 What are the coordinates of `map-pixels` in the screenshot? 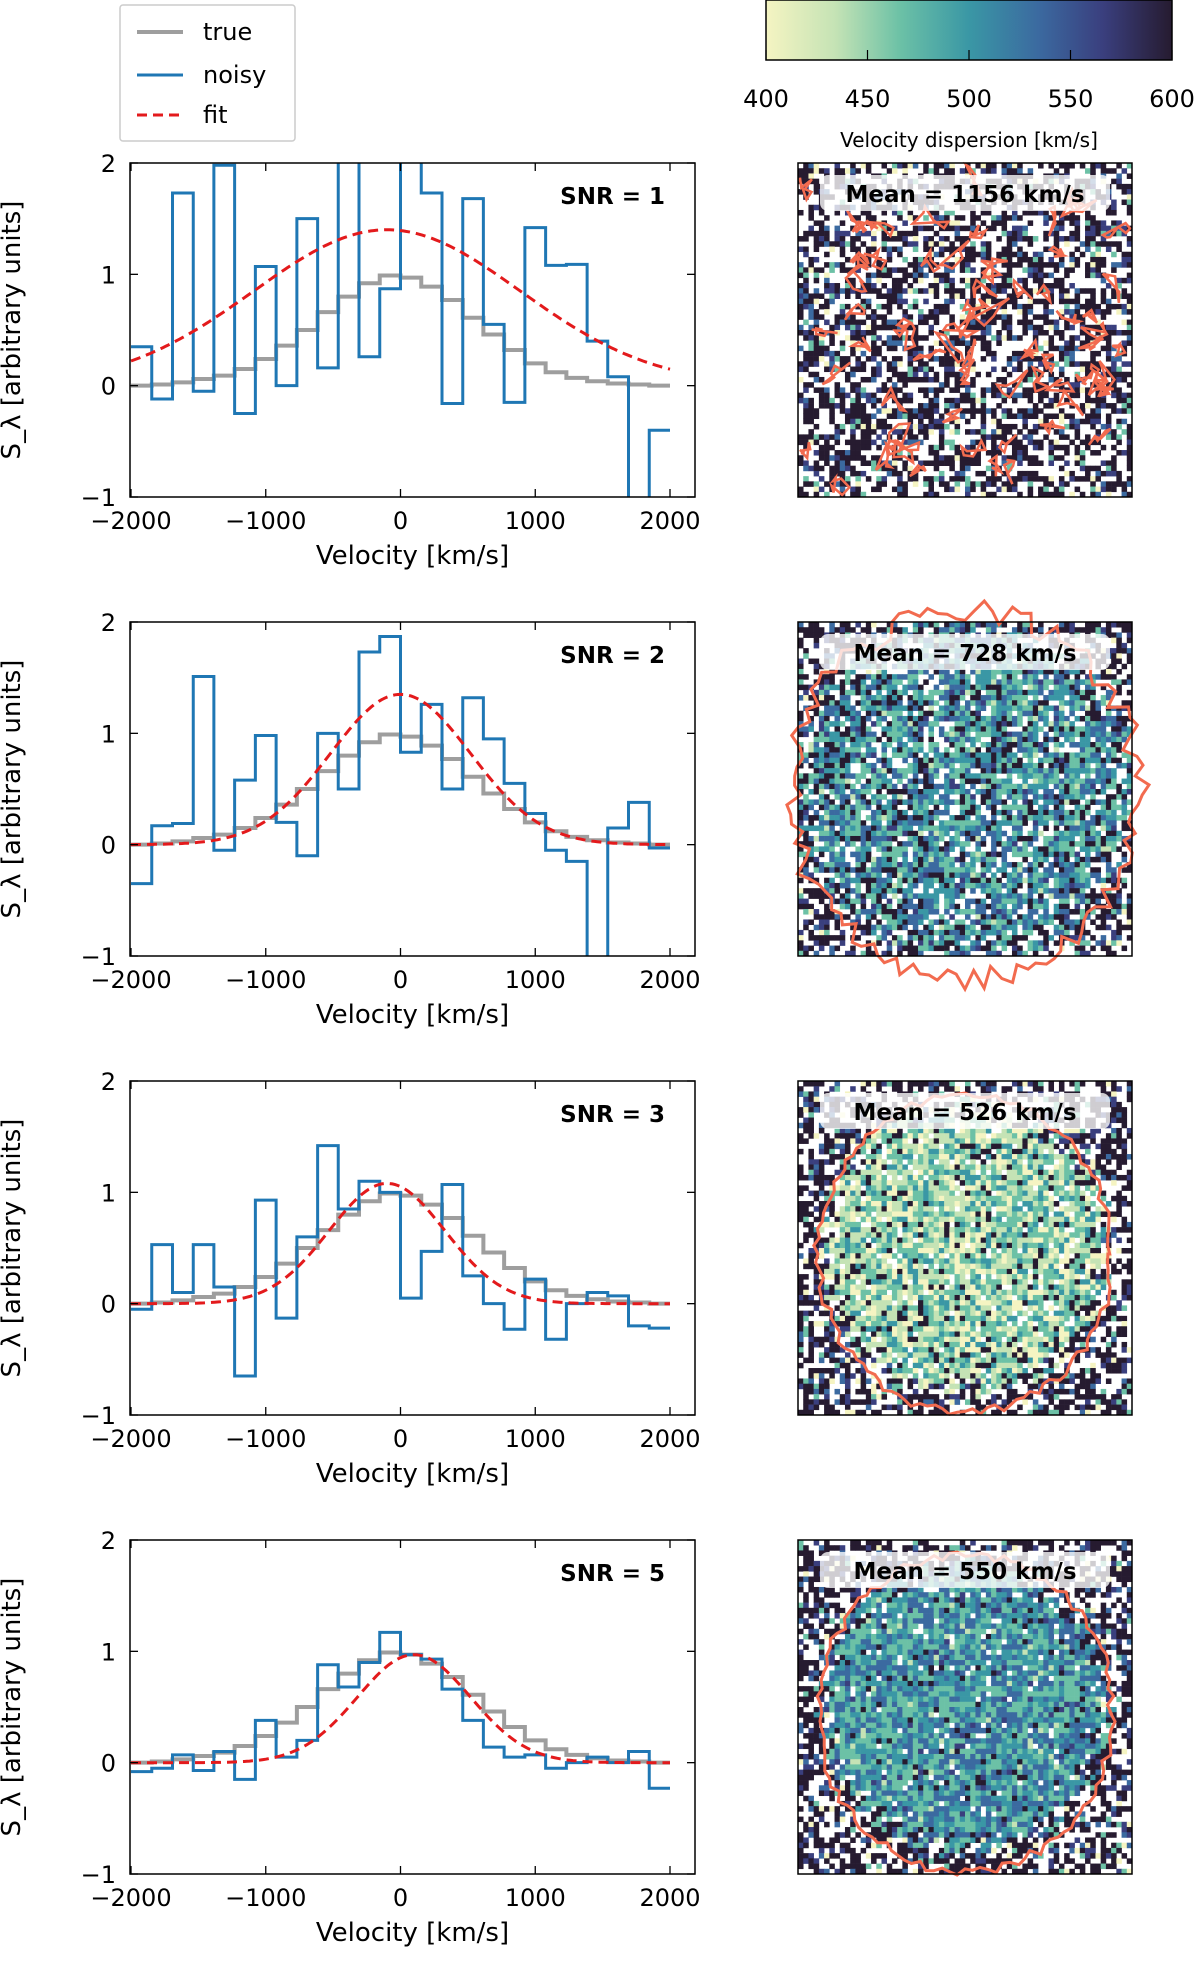 It's located at (965, 1707).